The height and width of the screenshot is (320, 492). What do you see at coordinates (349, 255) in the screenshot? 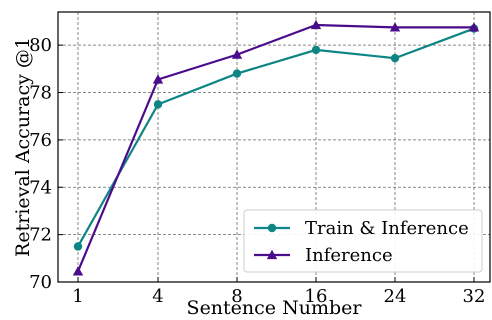
I see `legend-label: Inference` at bounding box center [349, 255].